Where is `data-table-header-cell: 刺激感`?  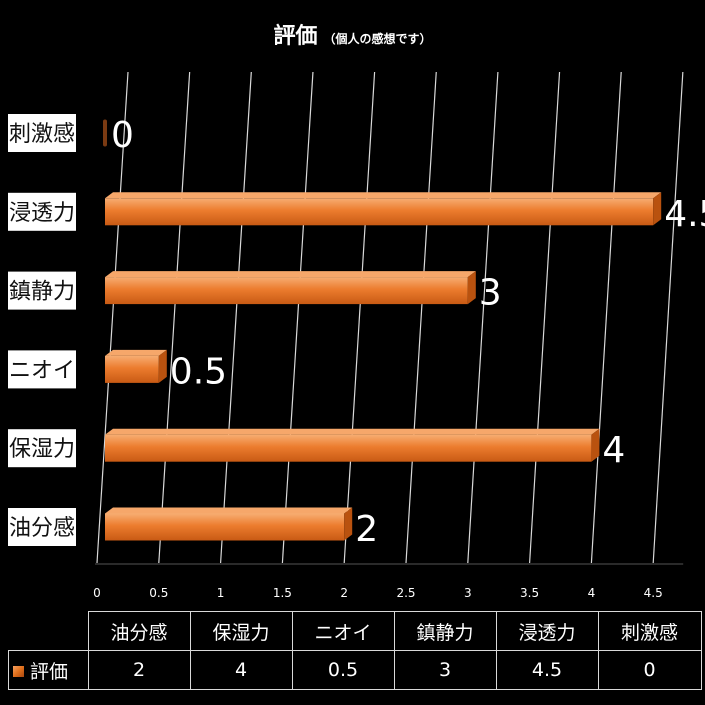 data-table-header-cell: 刺激感 is located at coordinates (649, 631).